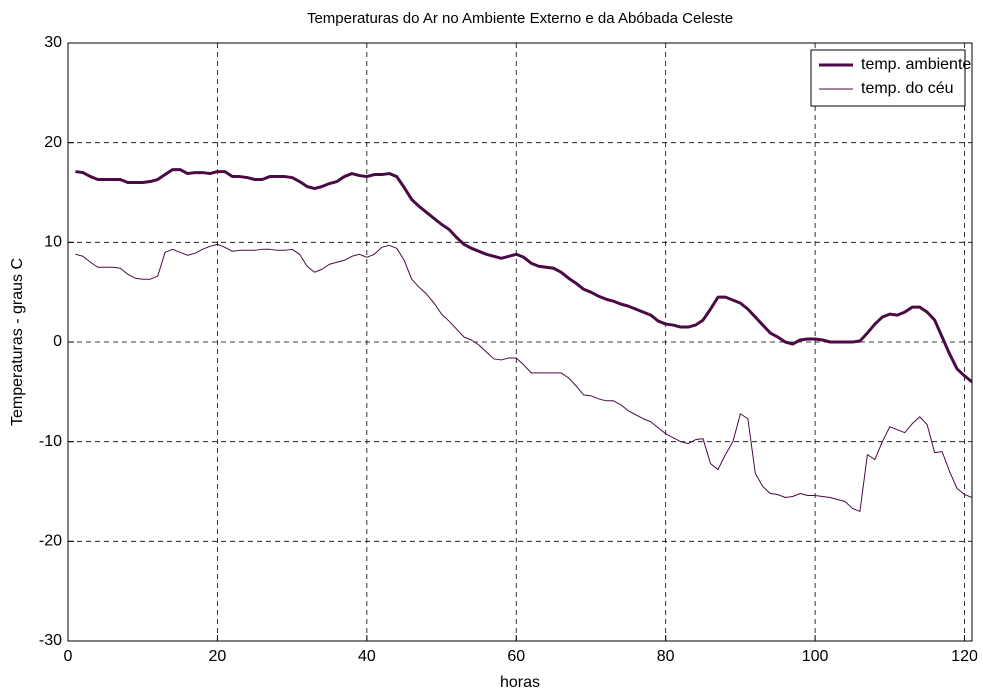 The image size is (983, 693). I want to click on y-tick-label: 30, so click(53, 42).